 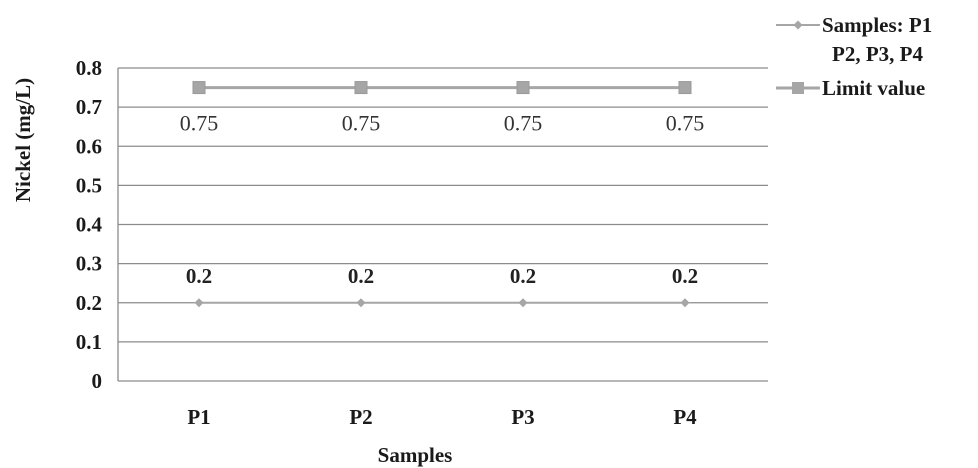 I want to click on legend-entry-label: Limit value, so click(x=873, y=88).